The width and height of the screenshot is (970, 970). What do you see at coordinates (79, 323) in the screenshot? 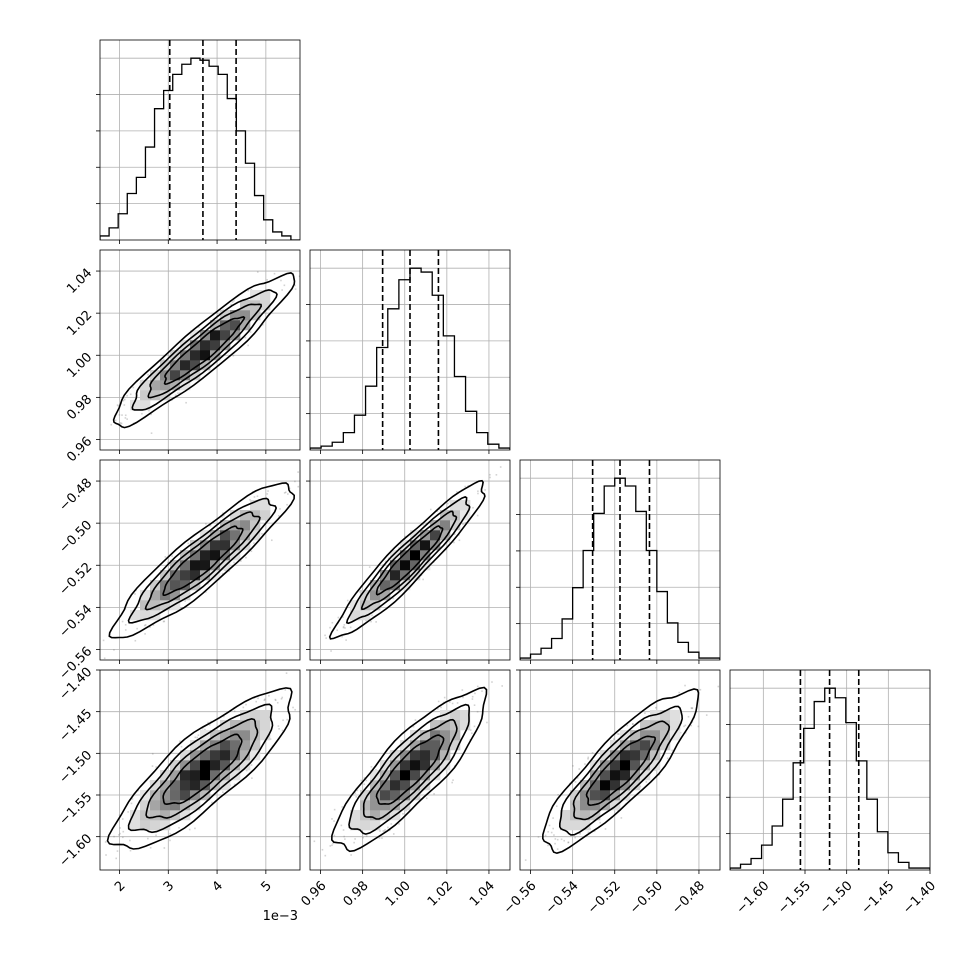
I see `y-tick-label-p1: 1.02` at bounding box center [79, 323].